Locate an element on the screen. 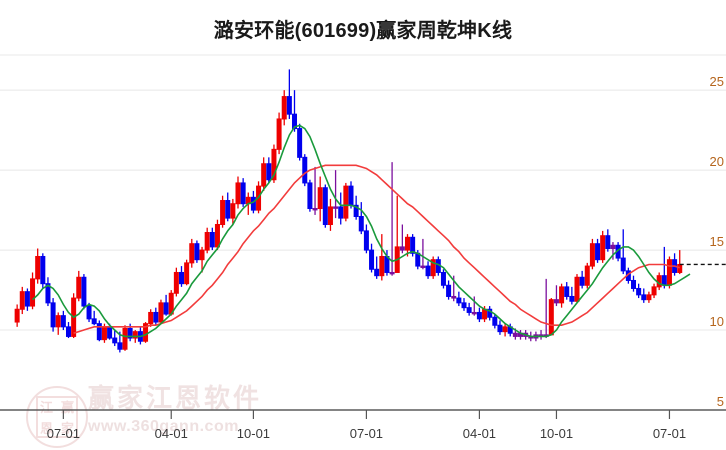 The image size is (726, 450). page-title: 潞安环能(601699)赢家周乾坤K线 is located at coordinates (363, 31).